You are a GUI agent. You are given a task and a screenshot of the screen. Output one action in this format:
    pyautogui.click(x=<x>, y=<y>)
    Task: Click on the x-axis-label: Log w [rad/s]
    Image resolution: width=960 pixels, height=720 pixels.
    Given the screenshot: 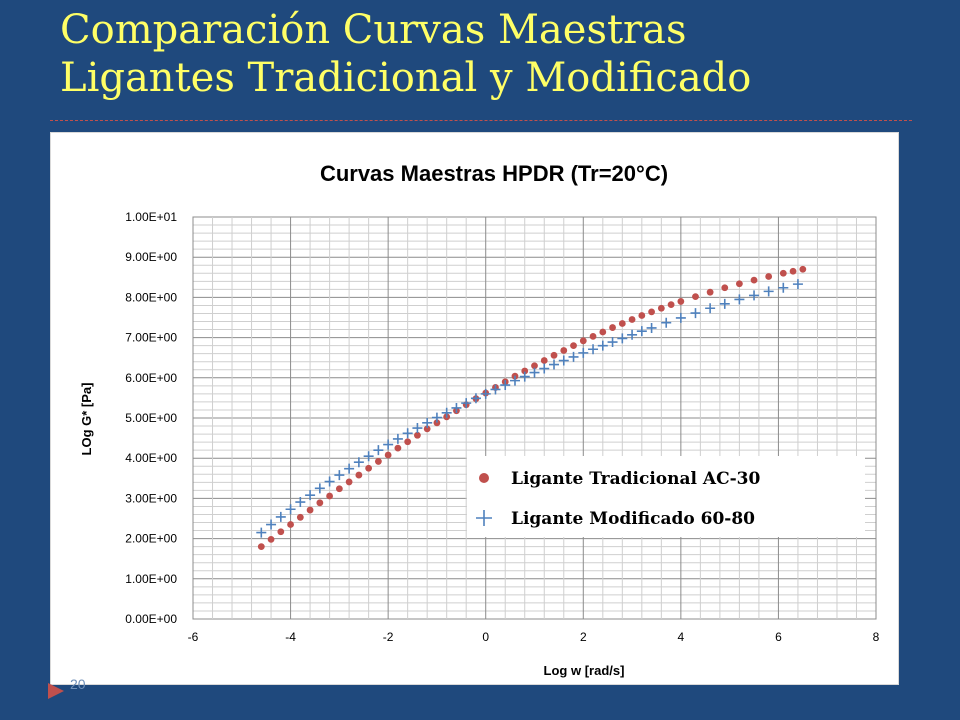 What is the action you would take?
    pyautogui.click(x=584, y=670)
    